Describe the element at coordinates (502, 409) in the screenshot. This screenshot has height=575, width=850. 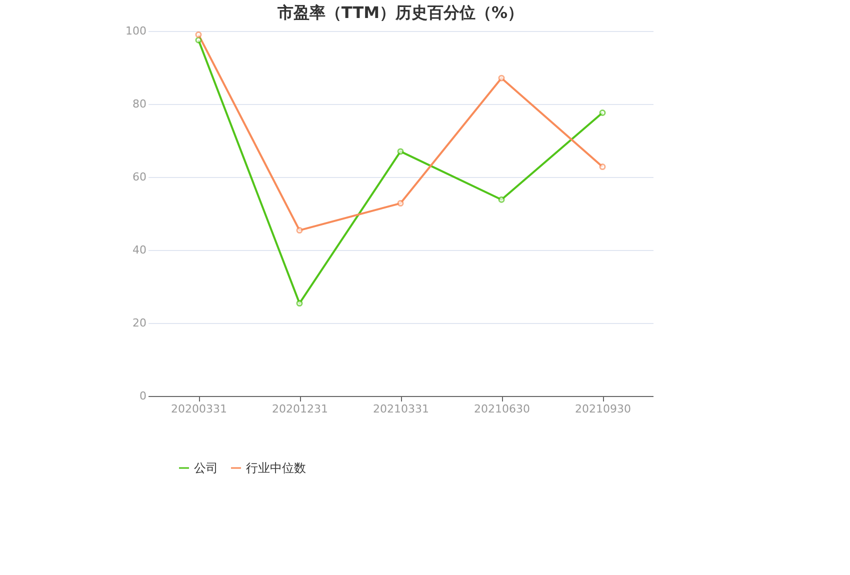
I see `x-tick-label: 20210630` at that location.